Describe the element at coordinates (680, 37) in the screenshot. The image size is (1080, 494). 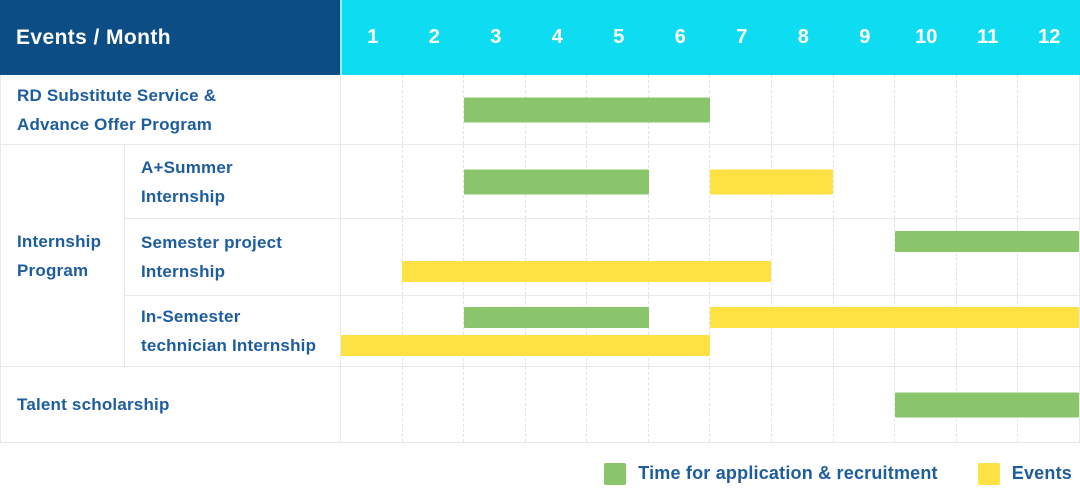
I see `month-label-6: 6` at that location.